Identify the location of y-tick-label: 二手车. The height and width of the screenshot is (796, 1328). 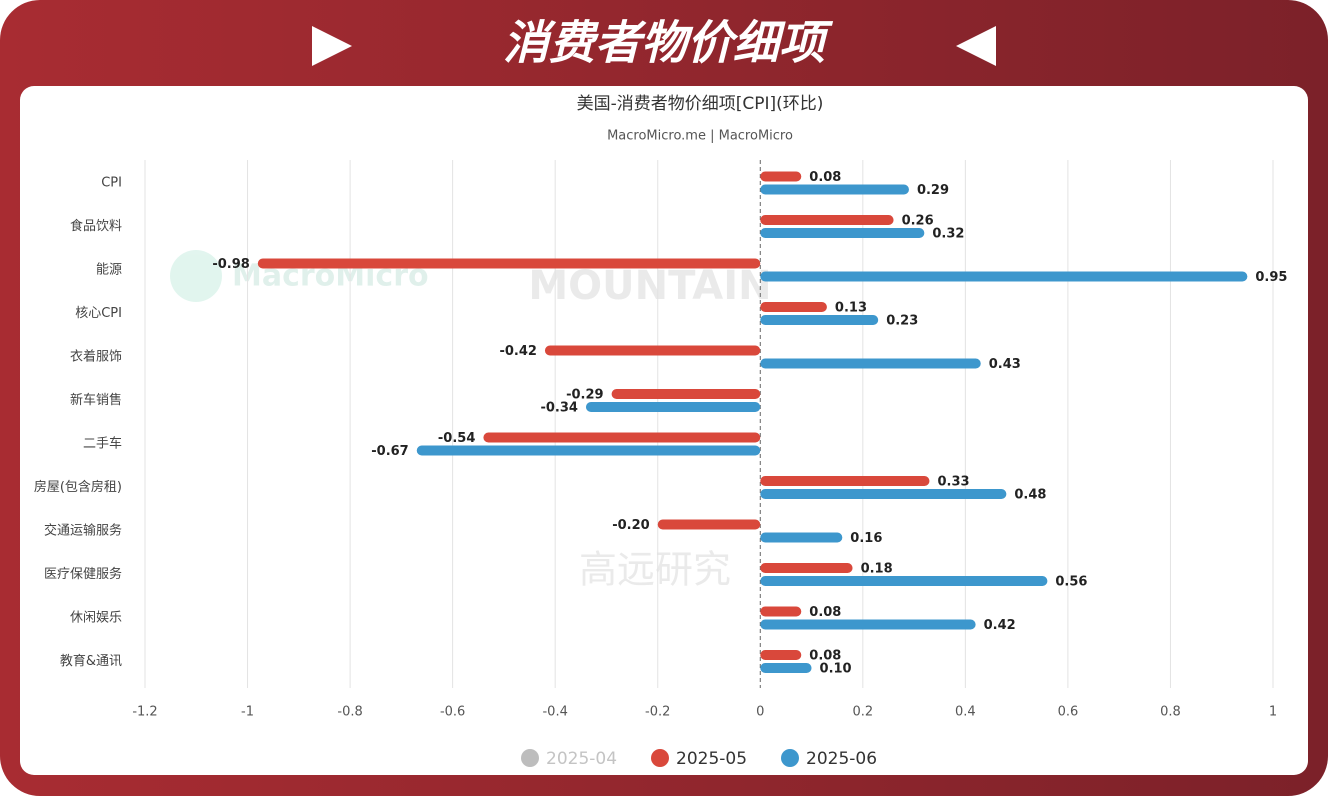
(102, 444).